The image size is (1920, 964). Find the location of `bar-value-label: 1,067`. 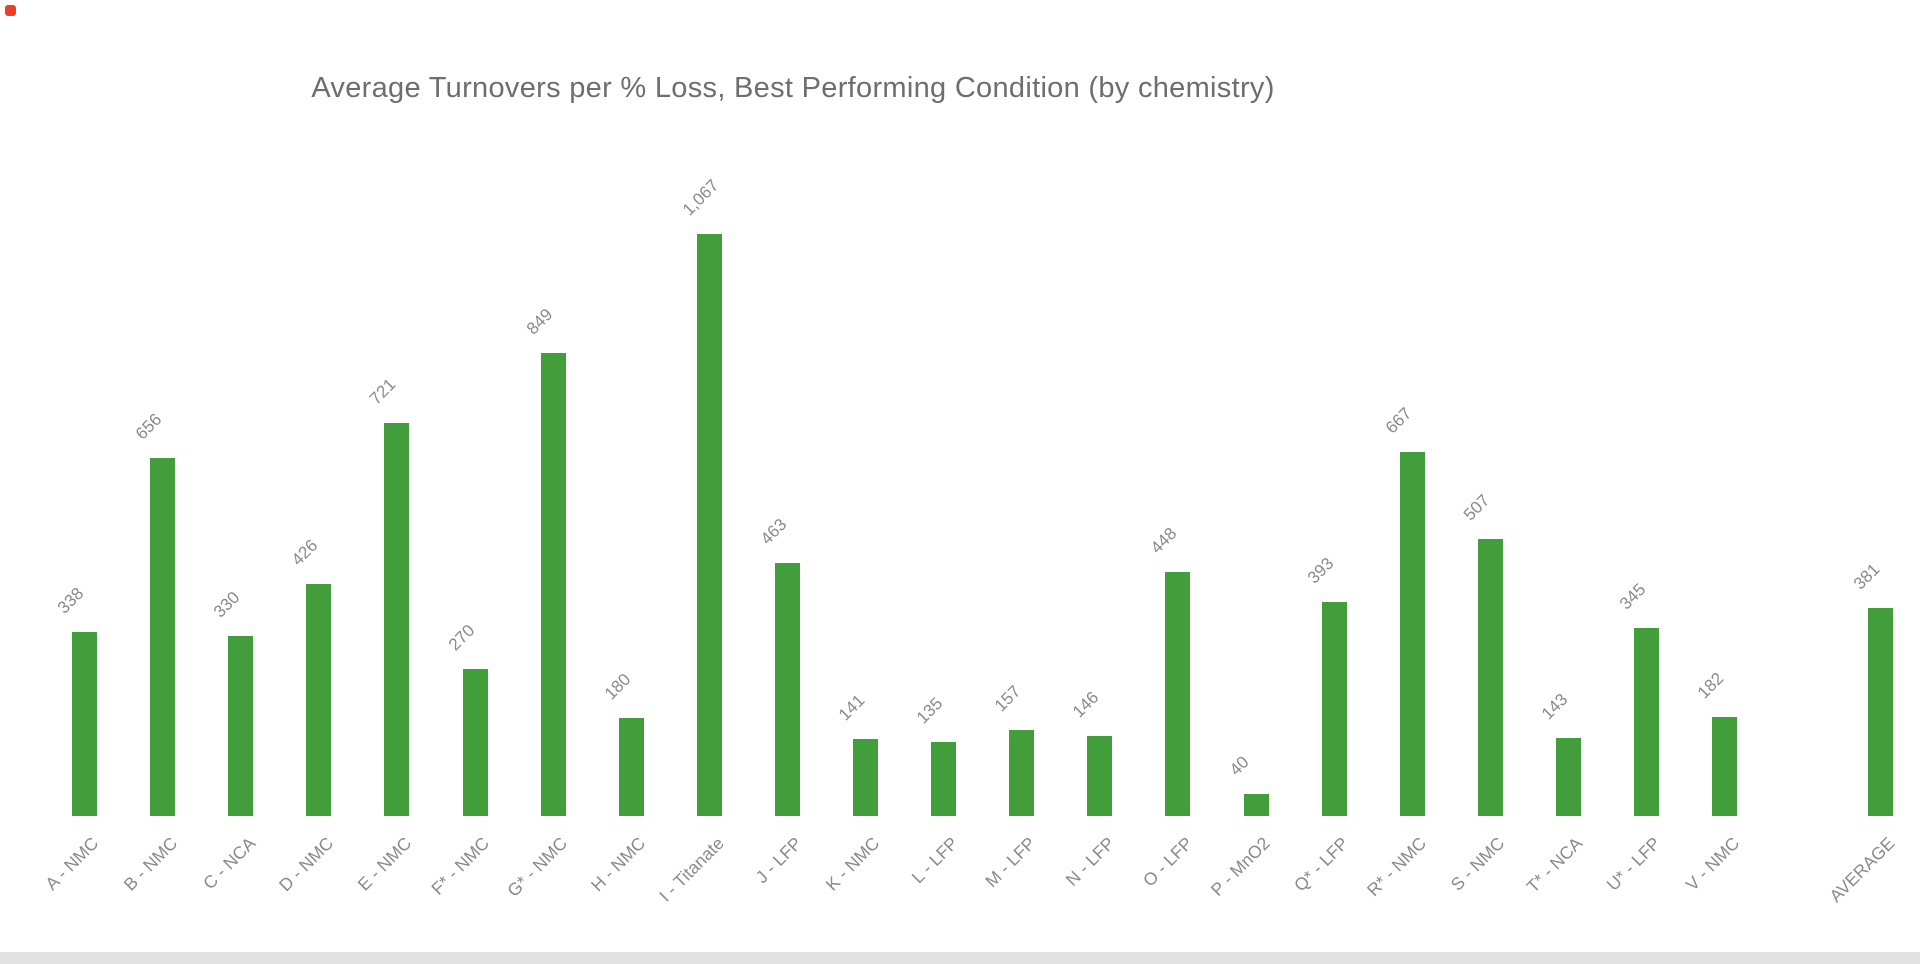

bar-value-label: 1,067 is located at coordinates (700, 197).